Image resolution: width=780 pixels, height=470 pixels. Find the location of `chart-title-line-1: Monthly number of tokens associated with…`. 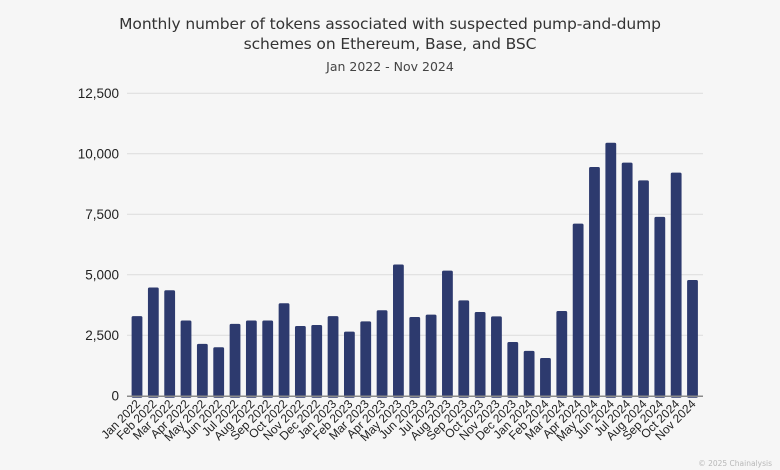

chart-title-line-1: Monthly number of tokens associated with… is located at coordinates (390, 24).